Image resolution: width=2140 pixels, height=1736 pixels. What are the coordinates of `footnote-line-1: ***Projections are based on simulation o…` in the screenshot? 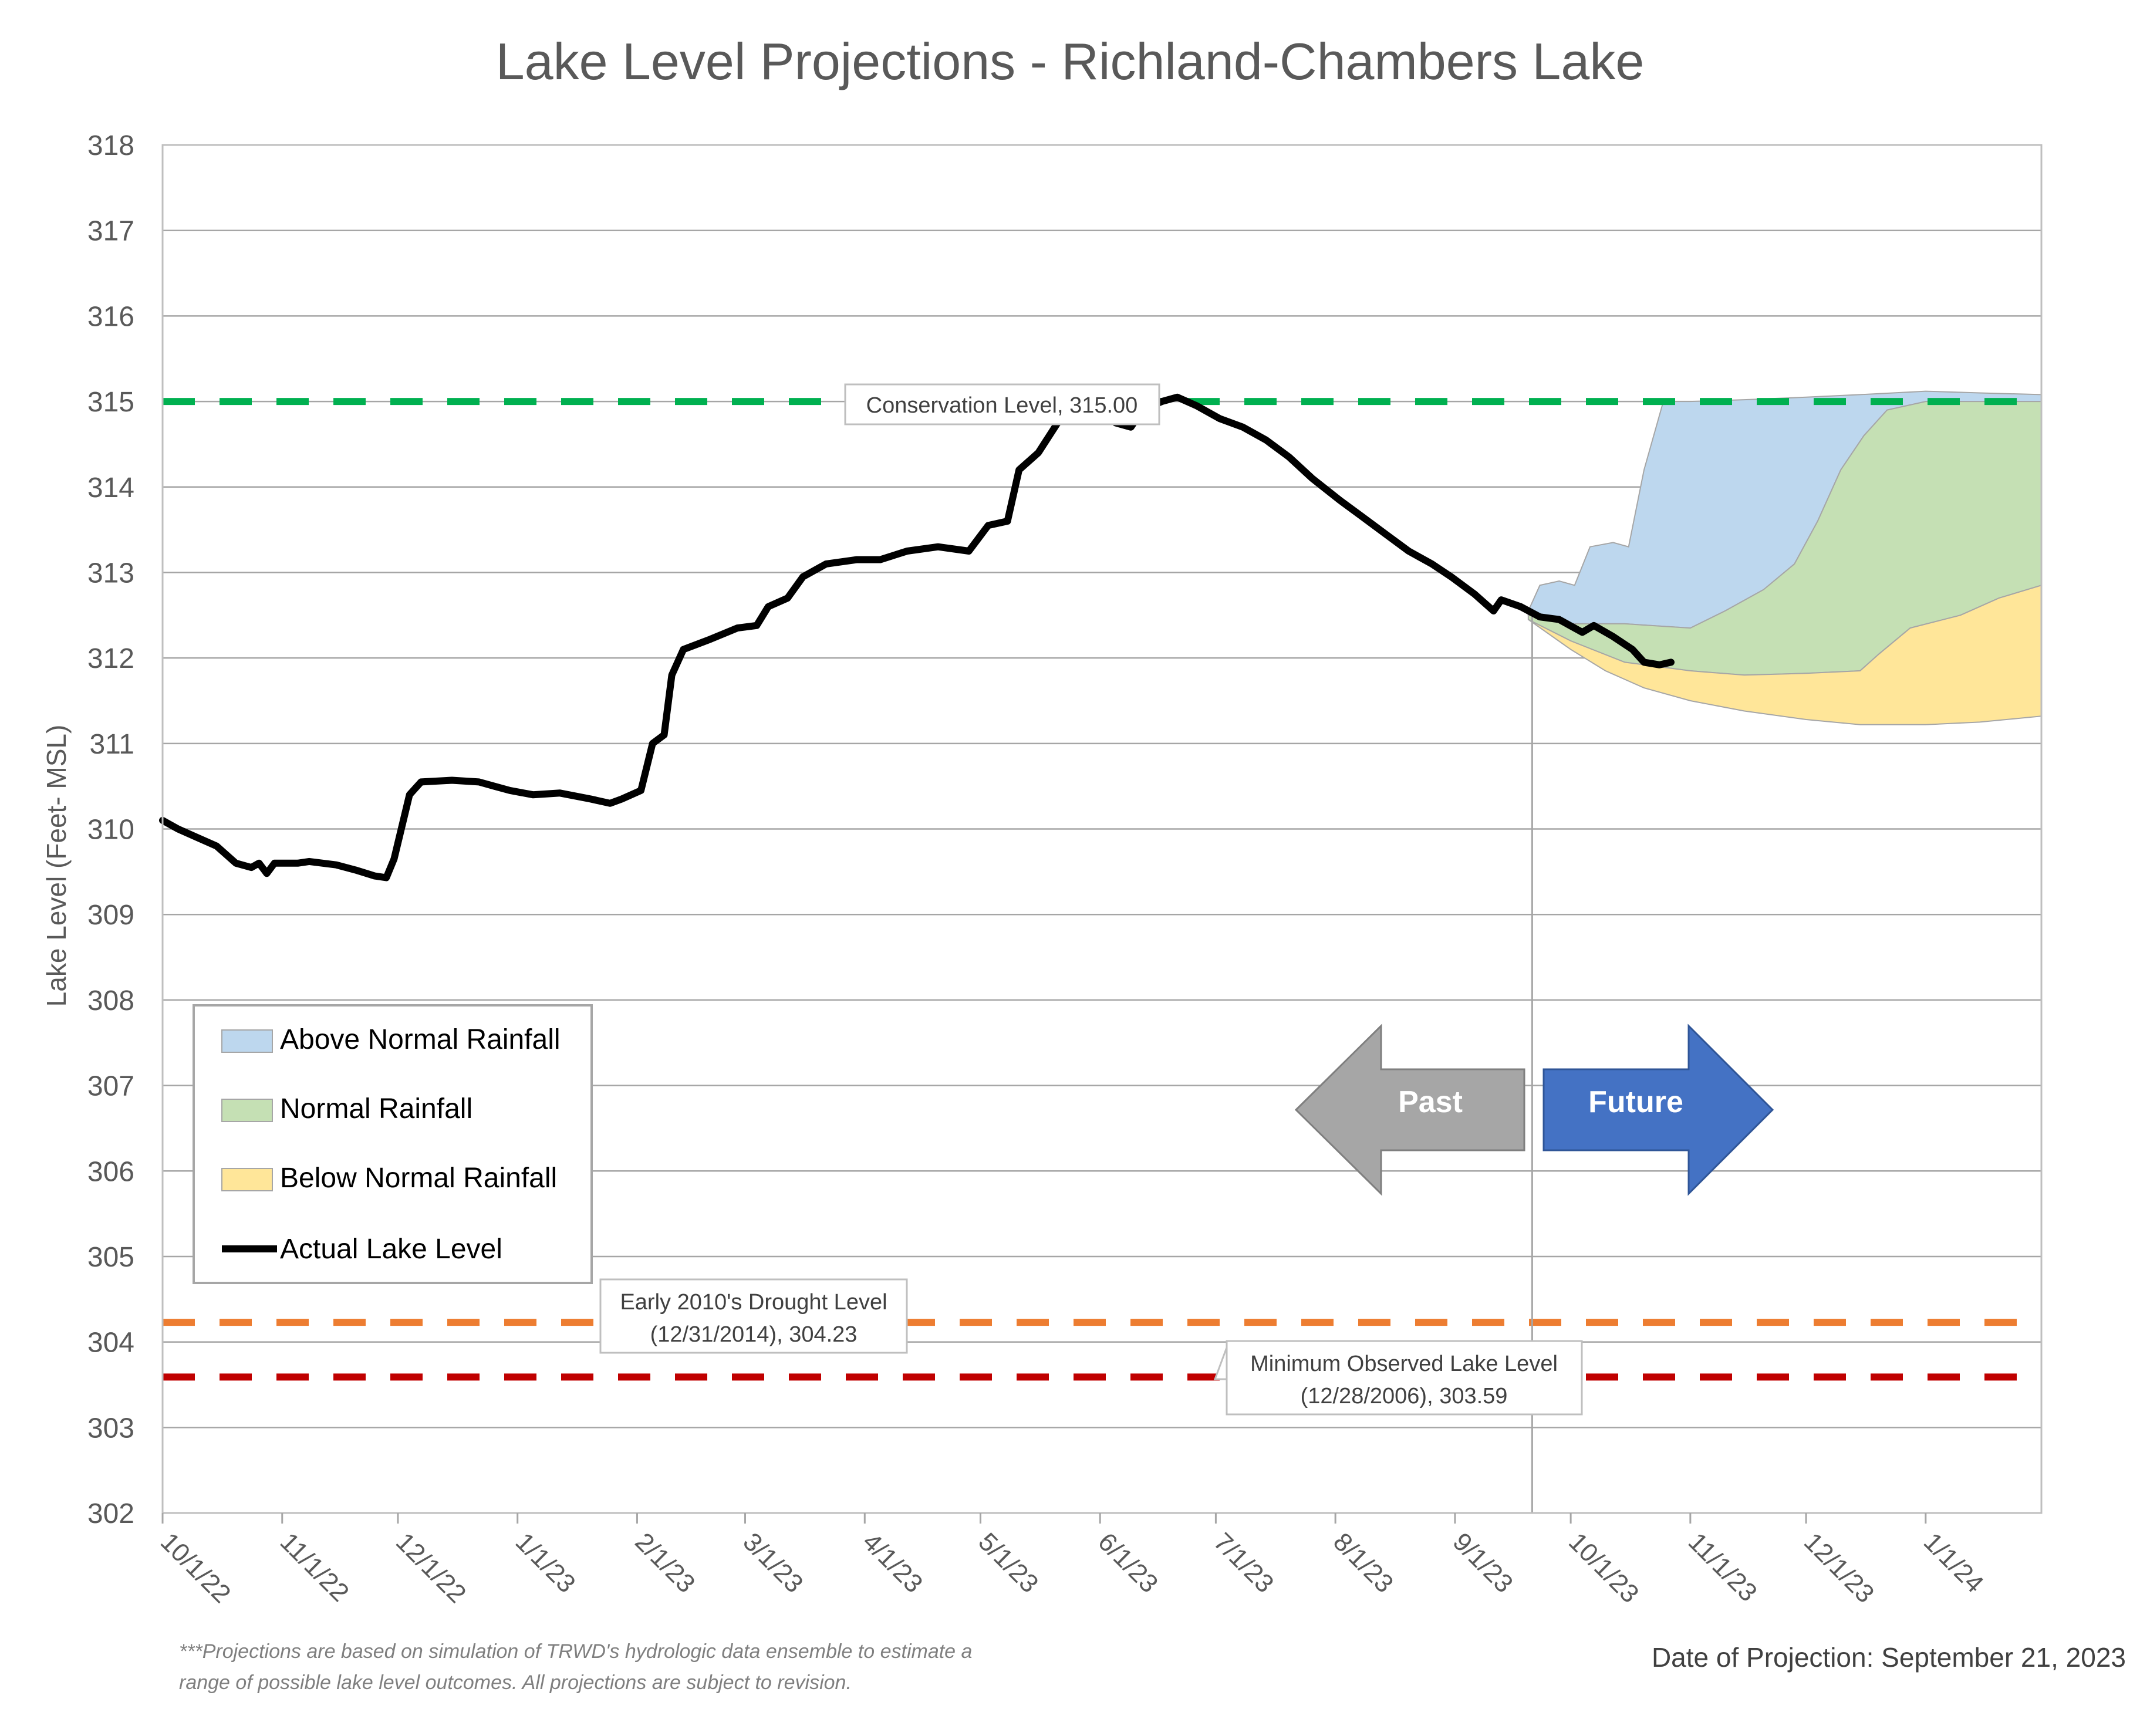 It's located at (575, 1652).